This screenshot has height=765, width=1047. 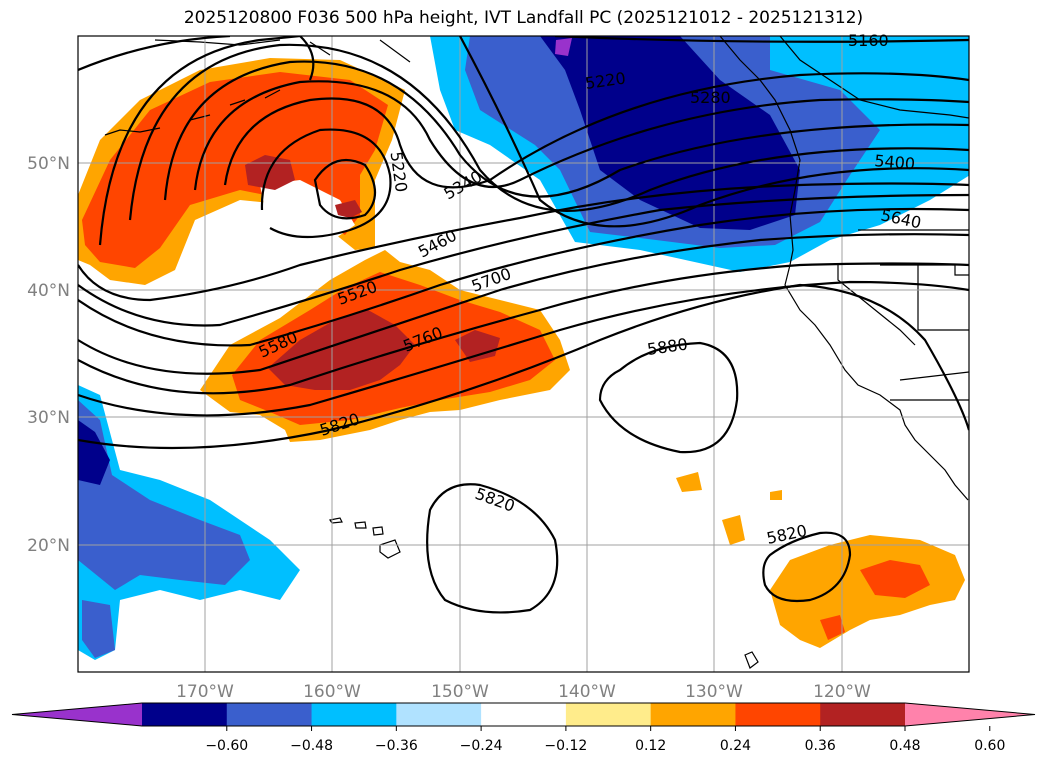 What do you see at coordinates (48, 355) in the screenshot?
I see `latitude-labels: 50°N 40°N 30°N 20°N` at bounding box center [48, 355].